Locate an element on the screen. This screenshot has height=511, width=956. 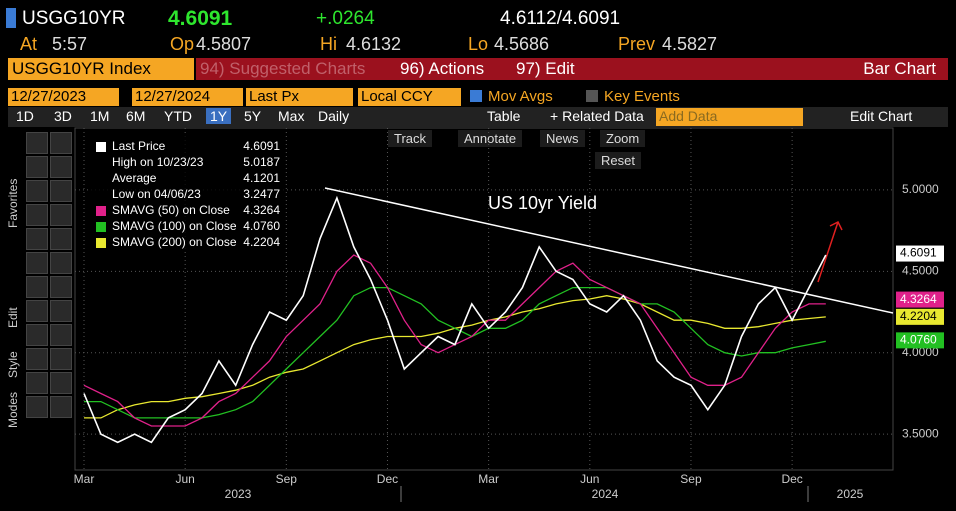
menu-item: 94) Suggested Charts is located at coordinates (283, 68).